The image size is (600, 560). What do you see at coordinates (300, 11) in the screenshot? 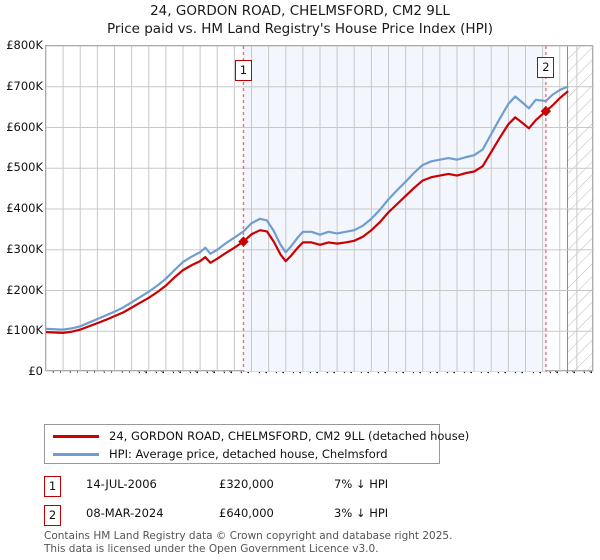
I see `page-title: 24, GORDON ROAD, CHELMSFORD, CM2 9LL` at bounding box center [300, 11].